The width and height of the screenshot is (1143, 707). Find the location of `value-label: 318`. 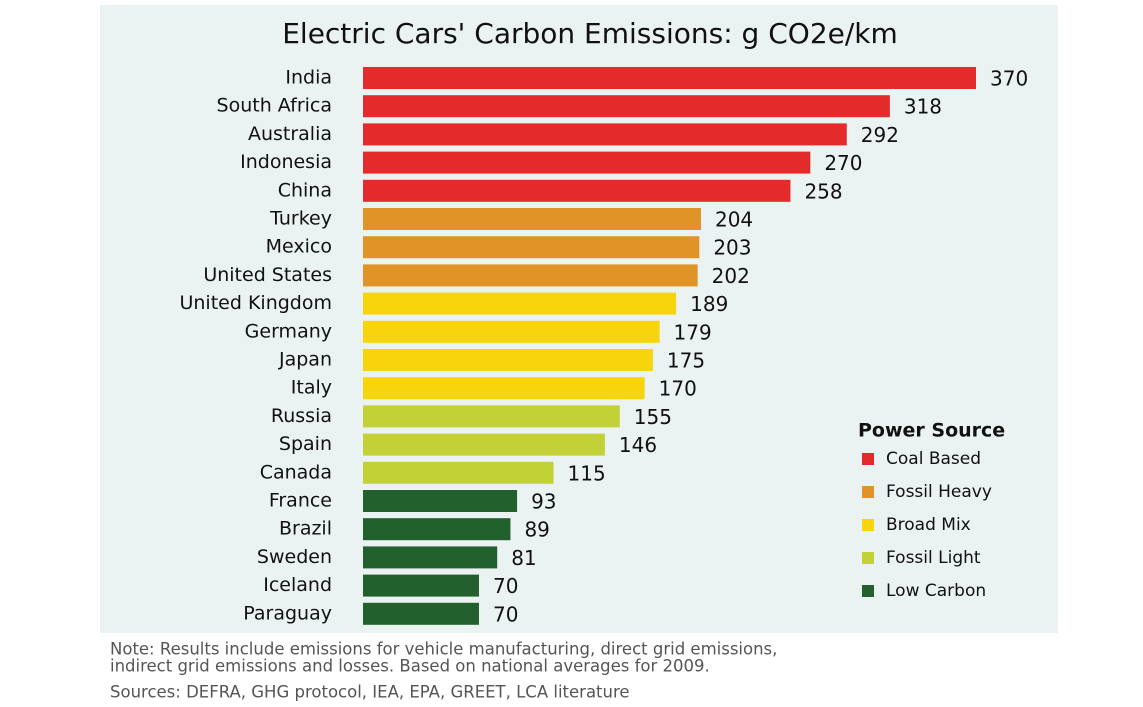

value-label: 318 is located at coordinates (923, 107).